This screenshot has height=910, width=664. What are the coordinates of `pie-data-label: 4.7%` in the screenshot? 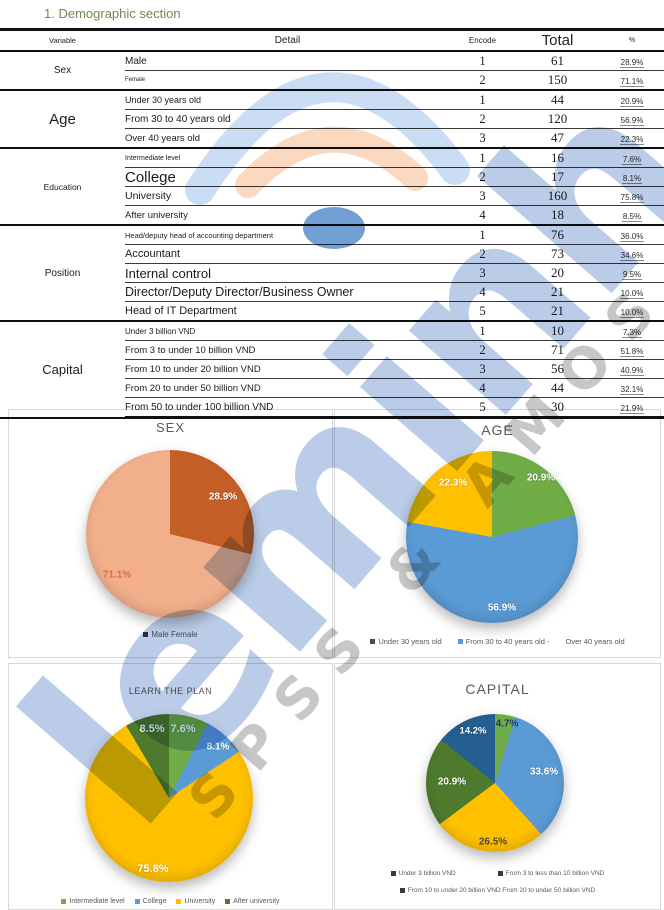 It's located at (507, 724).